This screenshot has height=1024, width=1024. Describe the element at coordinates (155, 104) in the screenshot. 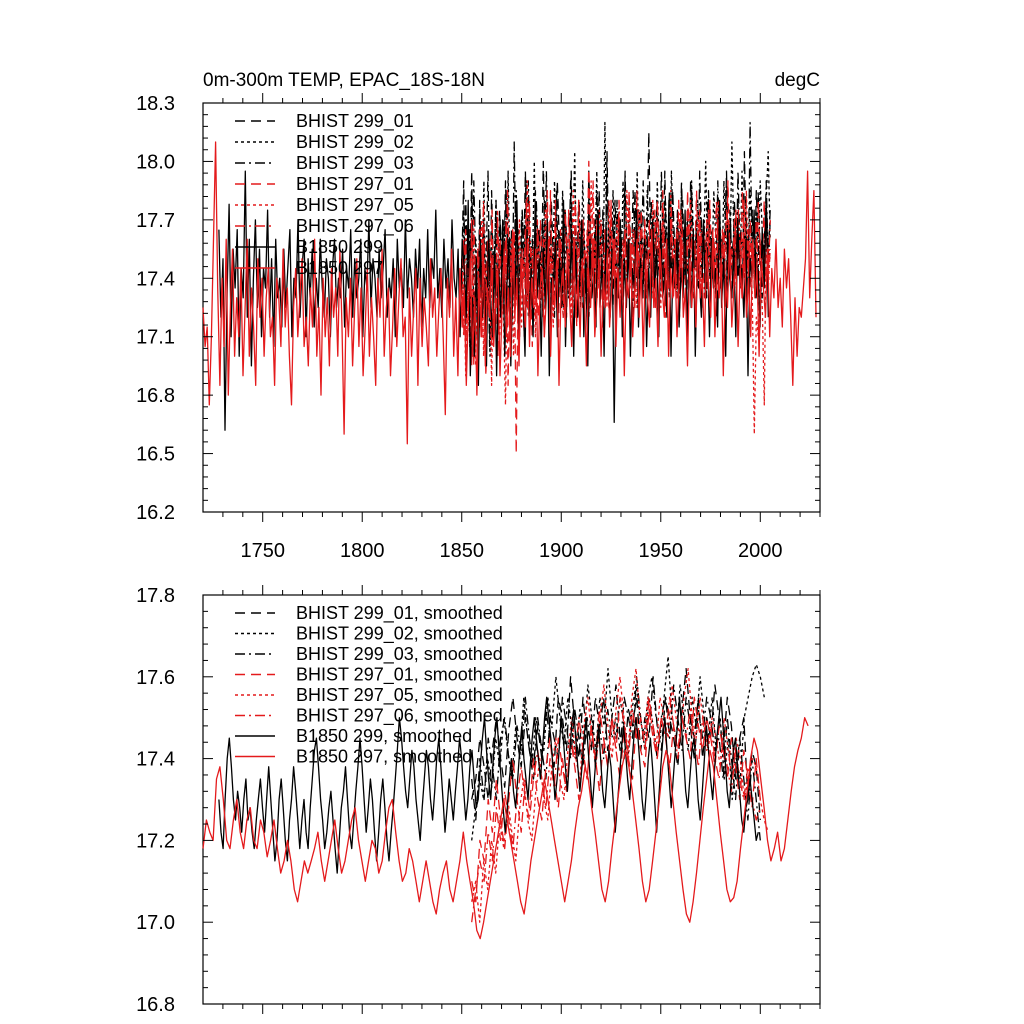

I see `y-tick-label: 18.3` at that location.